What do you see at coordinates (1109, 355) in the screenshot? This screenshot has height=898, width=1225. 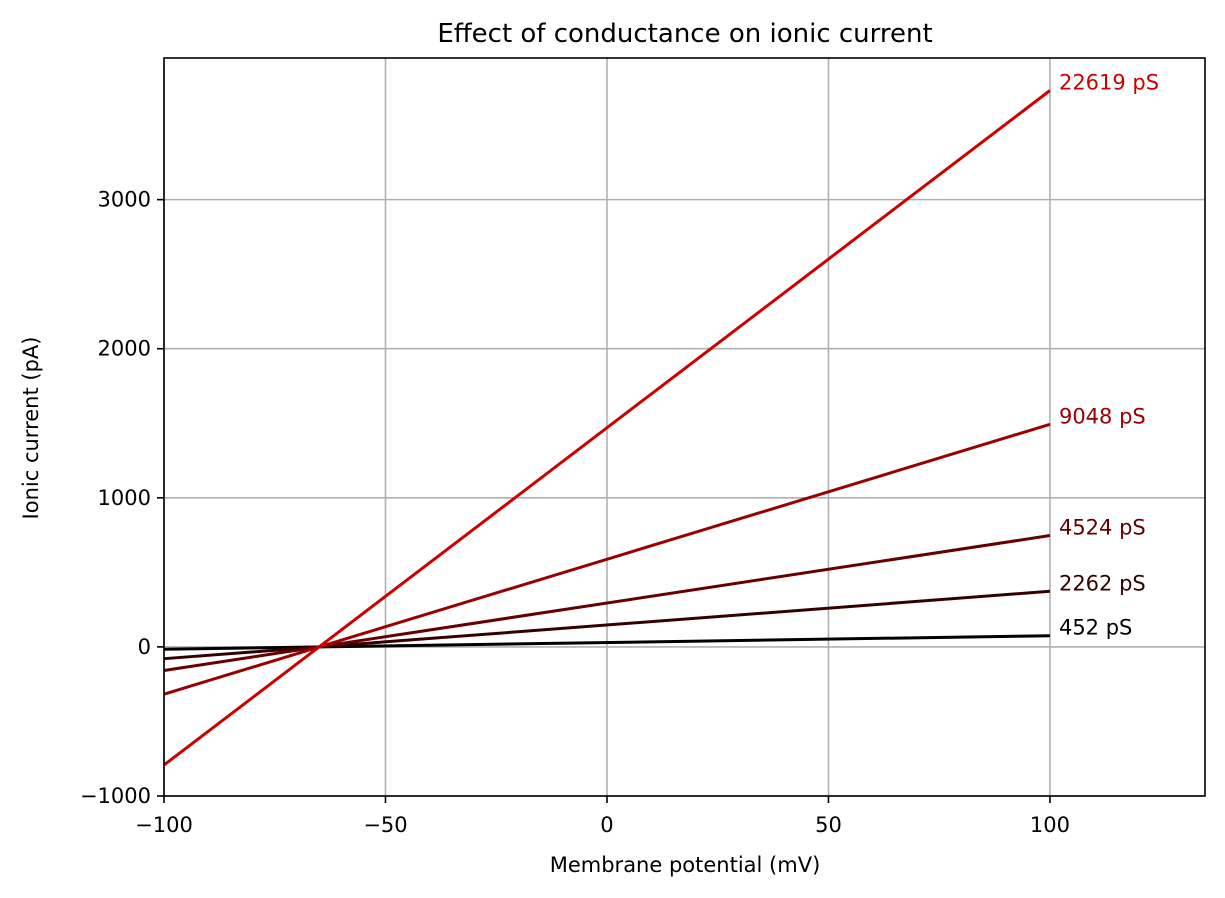 I see `series-label-layer: 452 pS 2262 pS 4524 pS 9048 pS 22619 pS` at bounding box center [1109, 355].